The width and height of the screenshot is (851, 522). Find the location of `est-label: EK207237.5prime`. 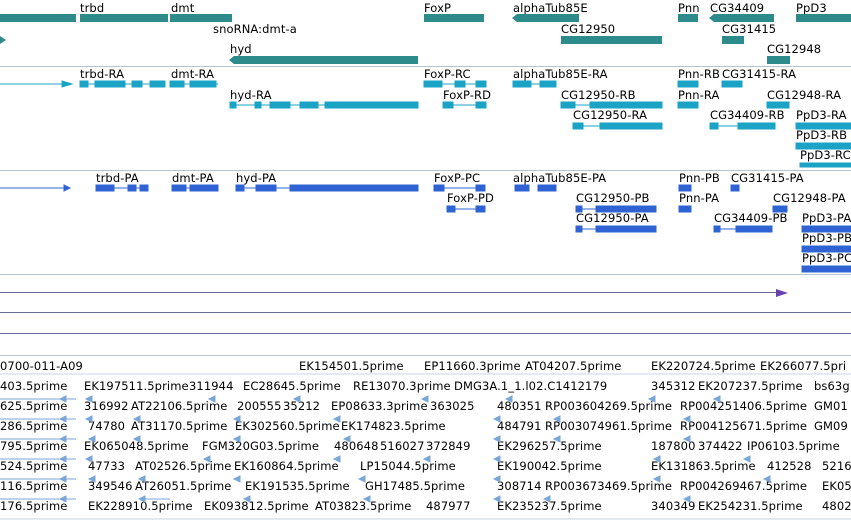

est-label: EK207237.5prime is located at coordinates (750, 386).